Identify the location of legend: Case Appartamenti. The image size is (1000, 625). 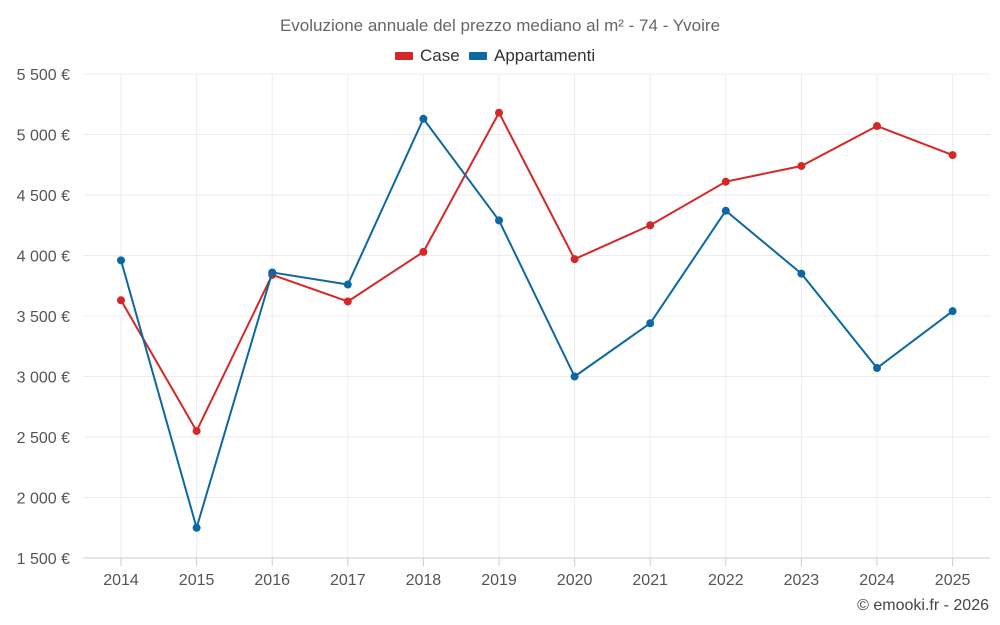
(495, 55).